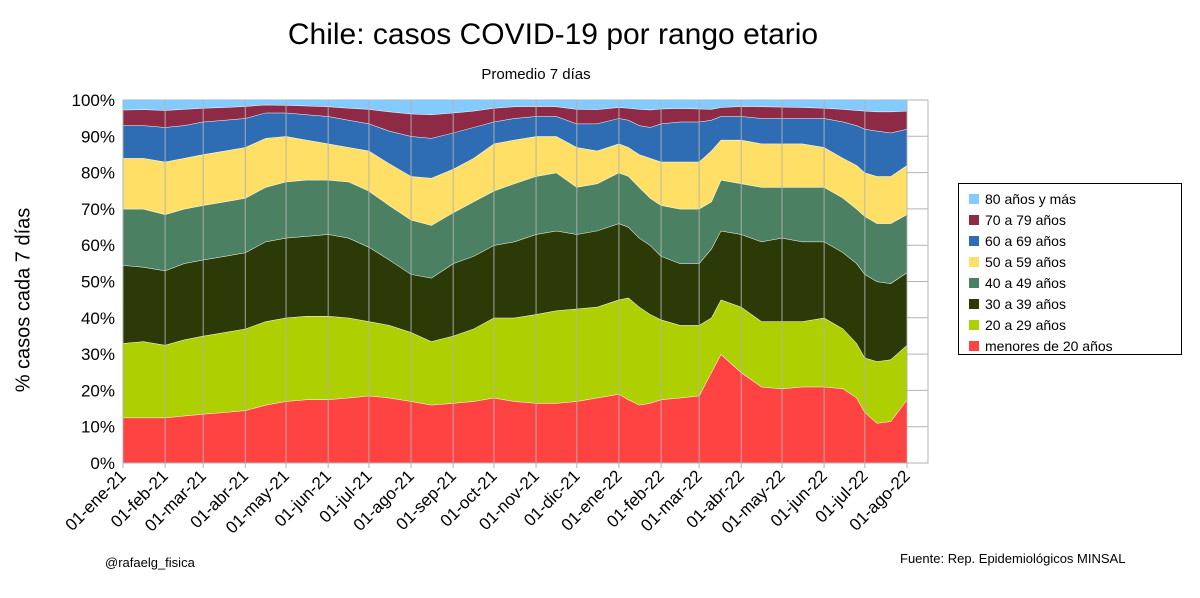 The width and height of the screenshot is (1200, 598). What do you see at coordinates (98, 282) in the screenshot?
I see `y-tick-label: 50%` at bounding box center [98, 282].